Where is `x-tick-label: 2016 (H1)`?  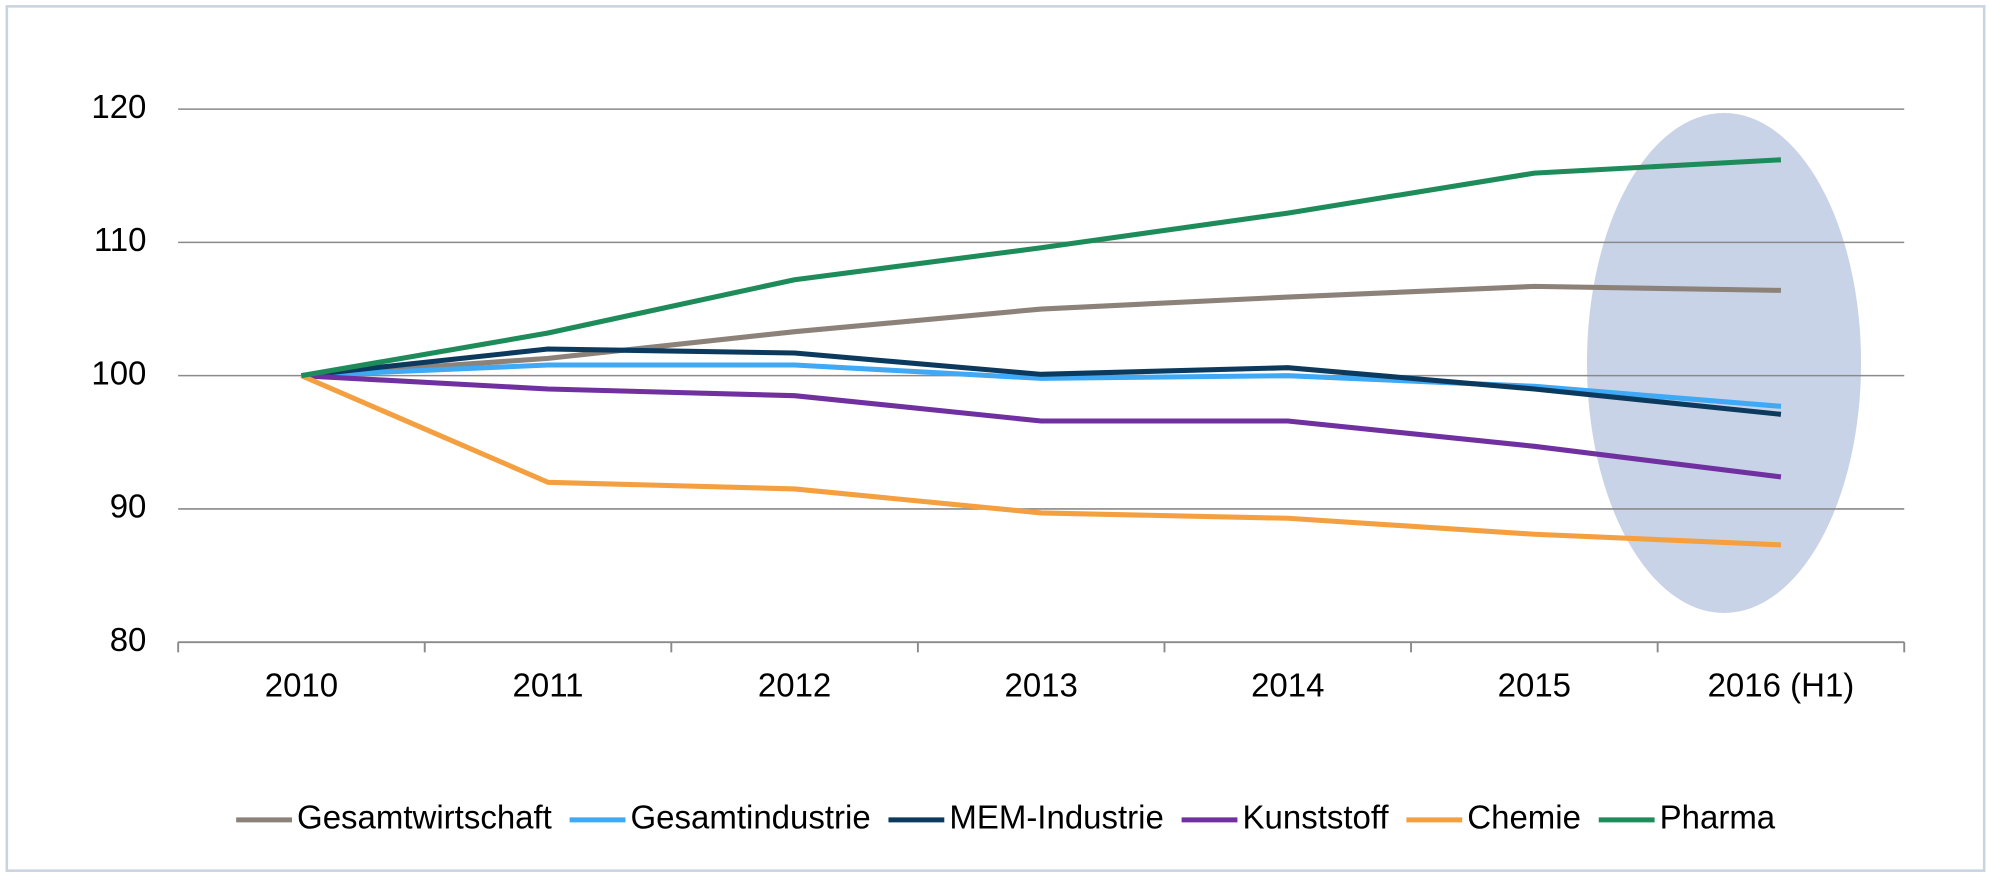
x-tick-label: 2016 (H1) is located at coordinates (1781, 685).